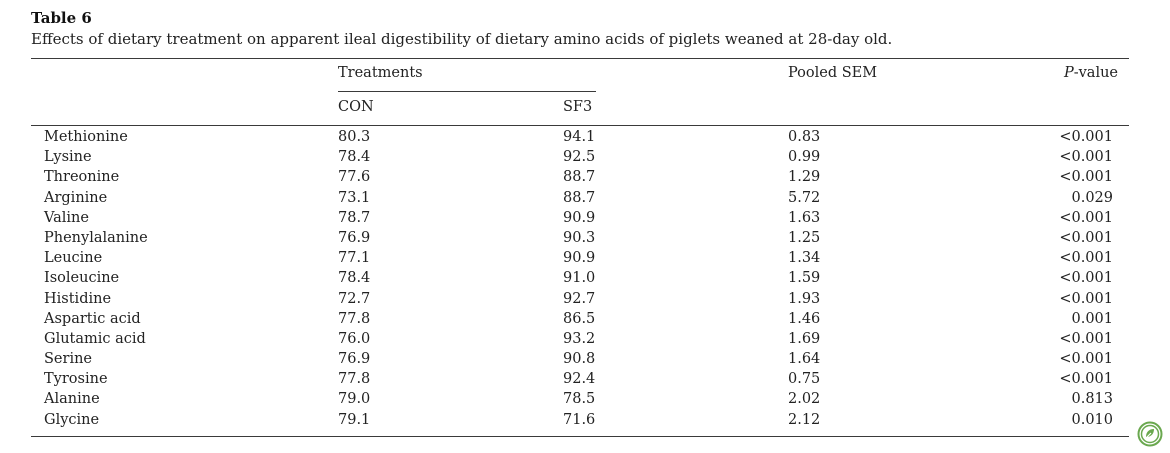 This screenshot has width=1170, height=453. Describe the element at coordinates (72, 399) in the screenshot. I see `cell-amino-acid: Alanine` at that location.